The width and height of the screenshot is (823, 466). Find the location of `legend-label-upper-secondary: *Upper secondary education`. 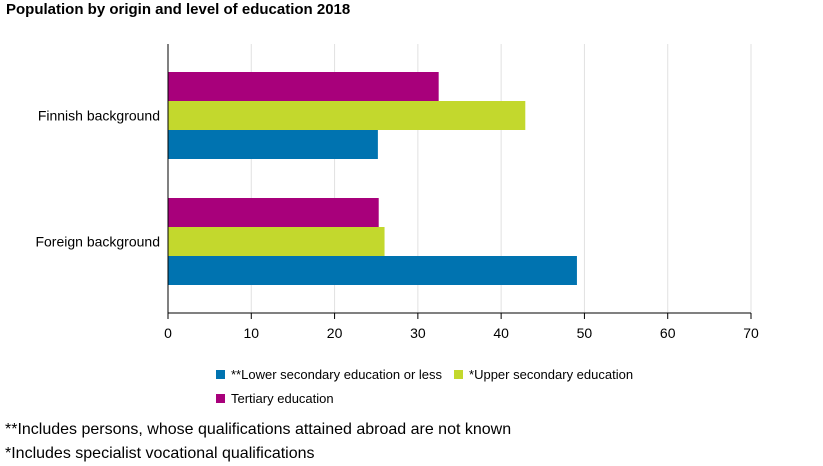

legend-label-upper-secondary: *Upper secondary education is located at coordinates (551, 374).